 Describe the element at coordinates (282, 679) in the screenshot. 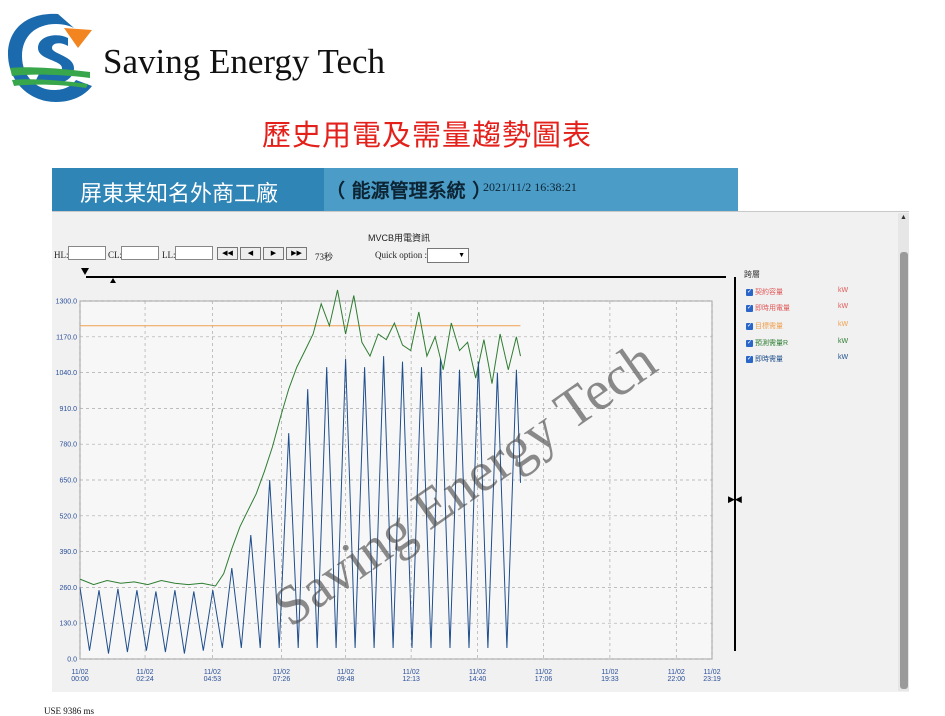

I see `x-tick-time: 07:26` at that location.